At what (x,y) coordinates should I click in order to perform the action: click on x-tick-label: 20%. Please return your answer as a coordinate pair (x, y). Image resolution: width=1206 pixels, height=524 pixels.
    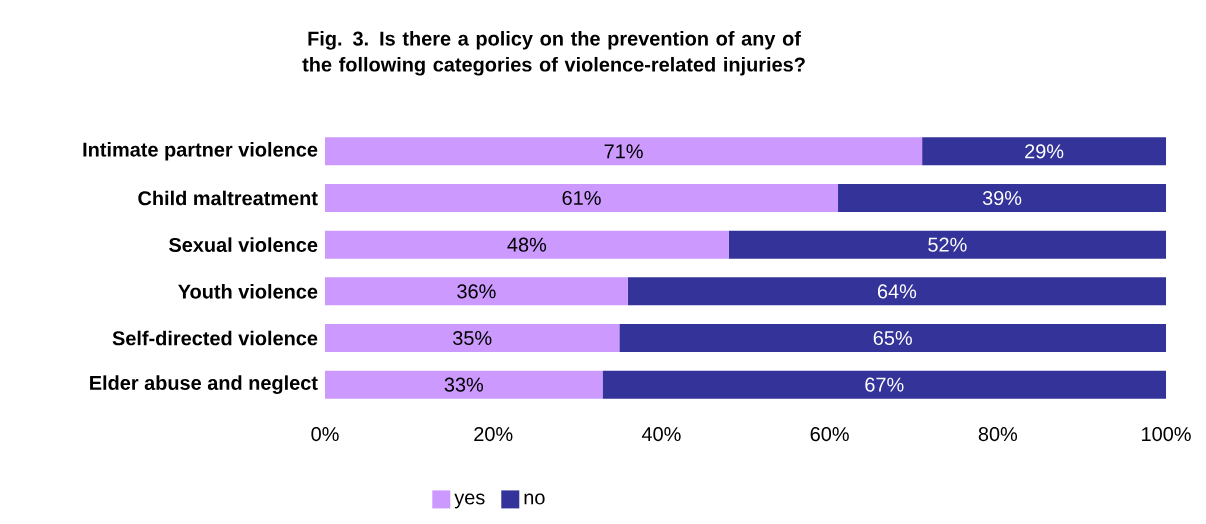
    Looking at the image, I should click on (493, 434).